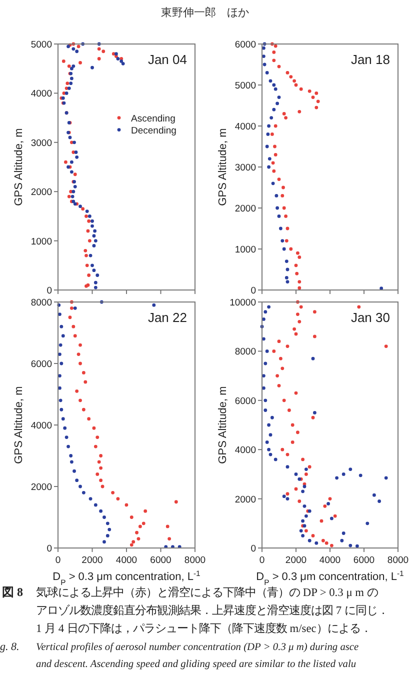  I want to click on text: 気球による上昇中（赤）と滑空による下降中（青）の DP > 0.3 μ m の, so click(207, 592).